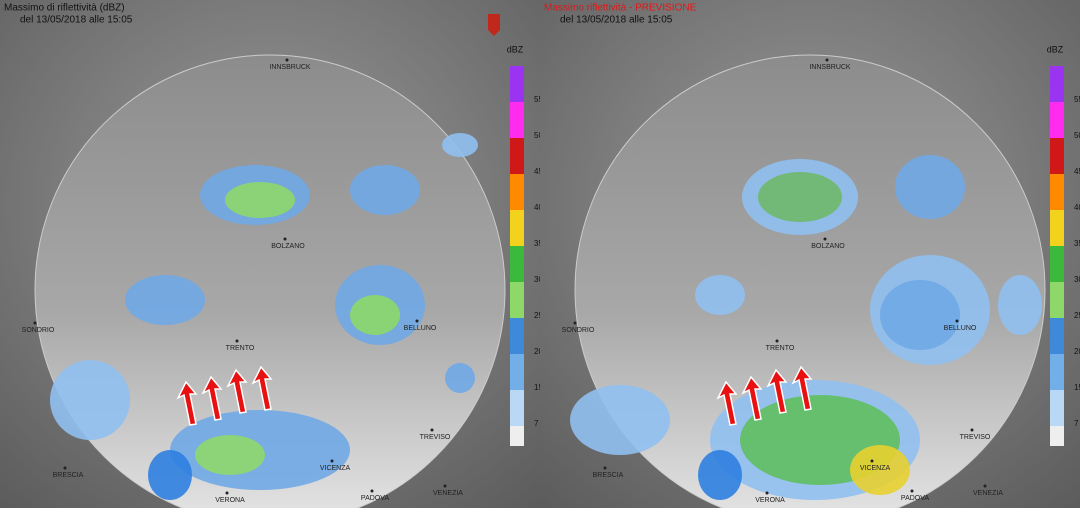 The image size is (1080, 513). Describe the element at coordinates (830, 67) in the screenshot. I see `city-label: INNSBRUCK` at that location.